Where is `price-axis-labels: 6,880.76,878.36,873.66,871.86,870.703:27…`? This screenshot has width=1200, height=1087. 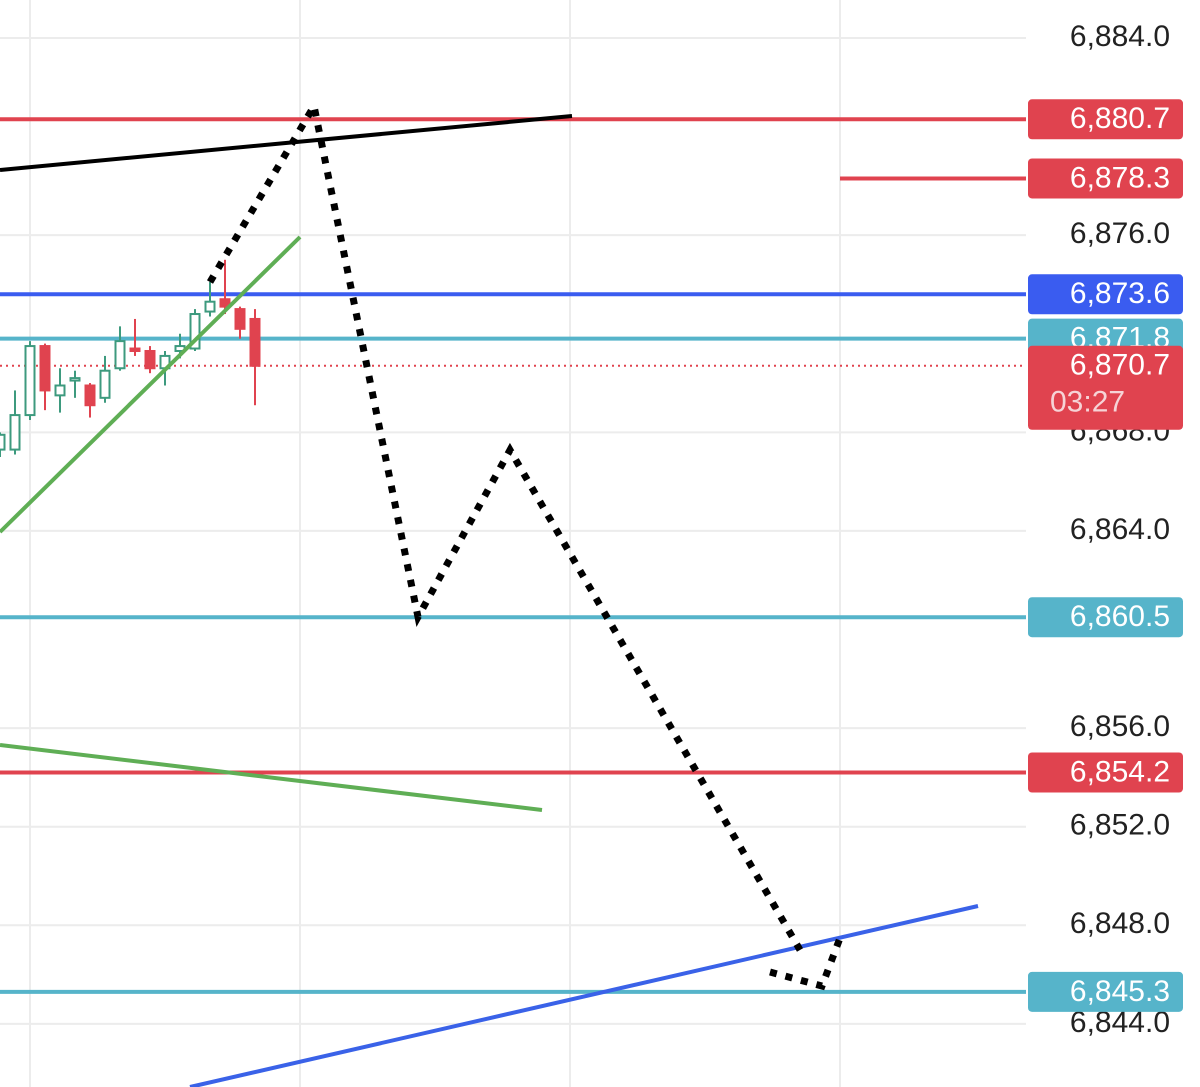 price-axis-labels: 6,880.76,878.36,873.66,871.86,870.703:27… is located at coordinates (1105, 555).